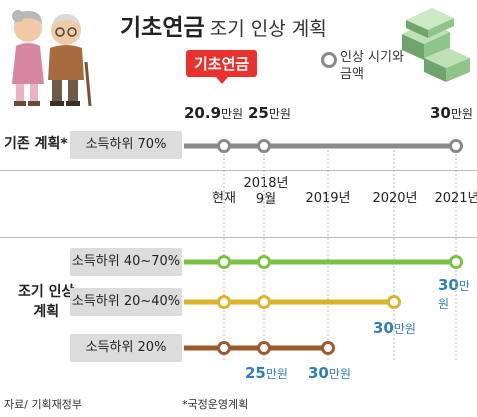 This screenshot has width=477, height=417. What do you see at coordinates (46, 312) in the screenshot?
I see `early-plan-section-line-2: 계획` at bounding box center [46, 312].